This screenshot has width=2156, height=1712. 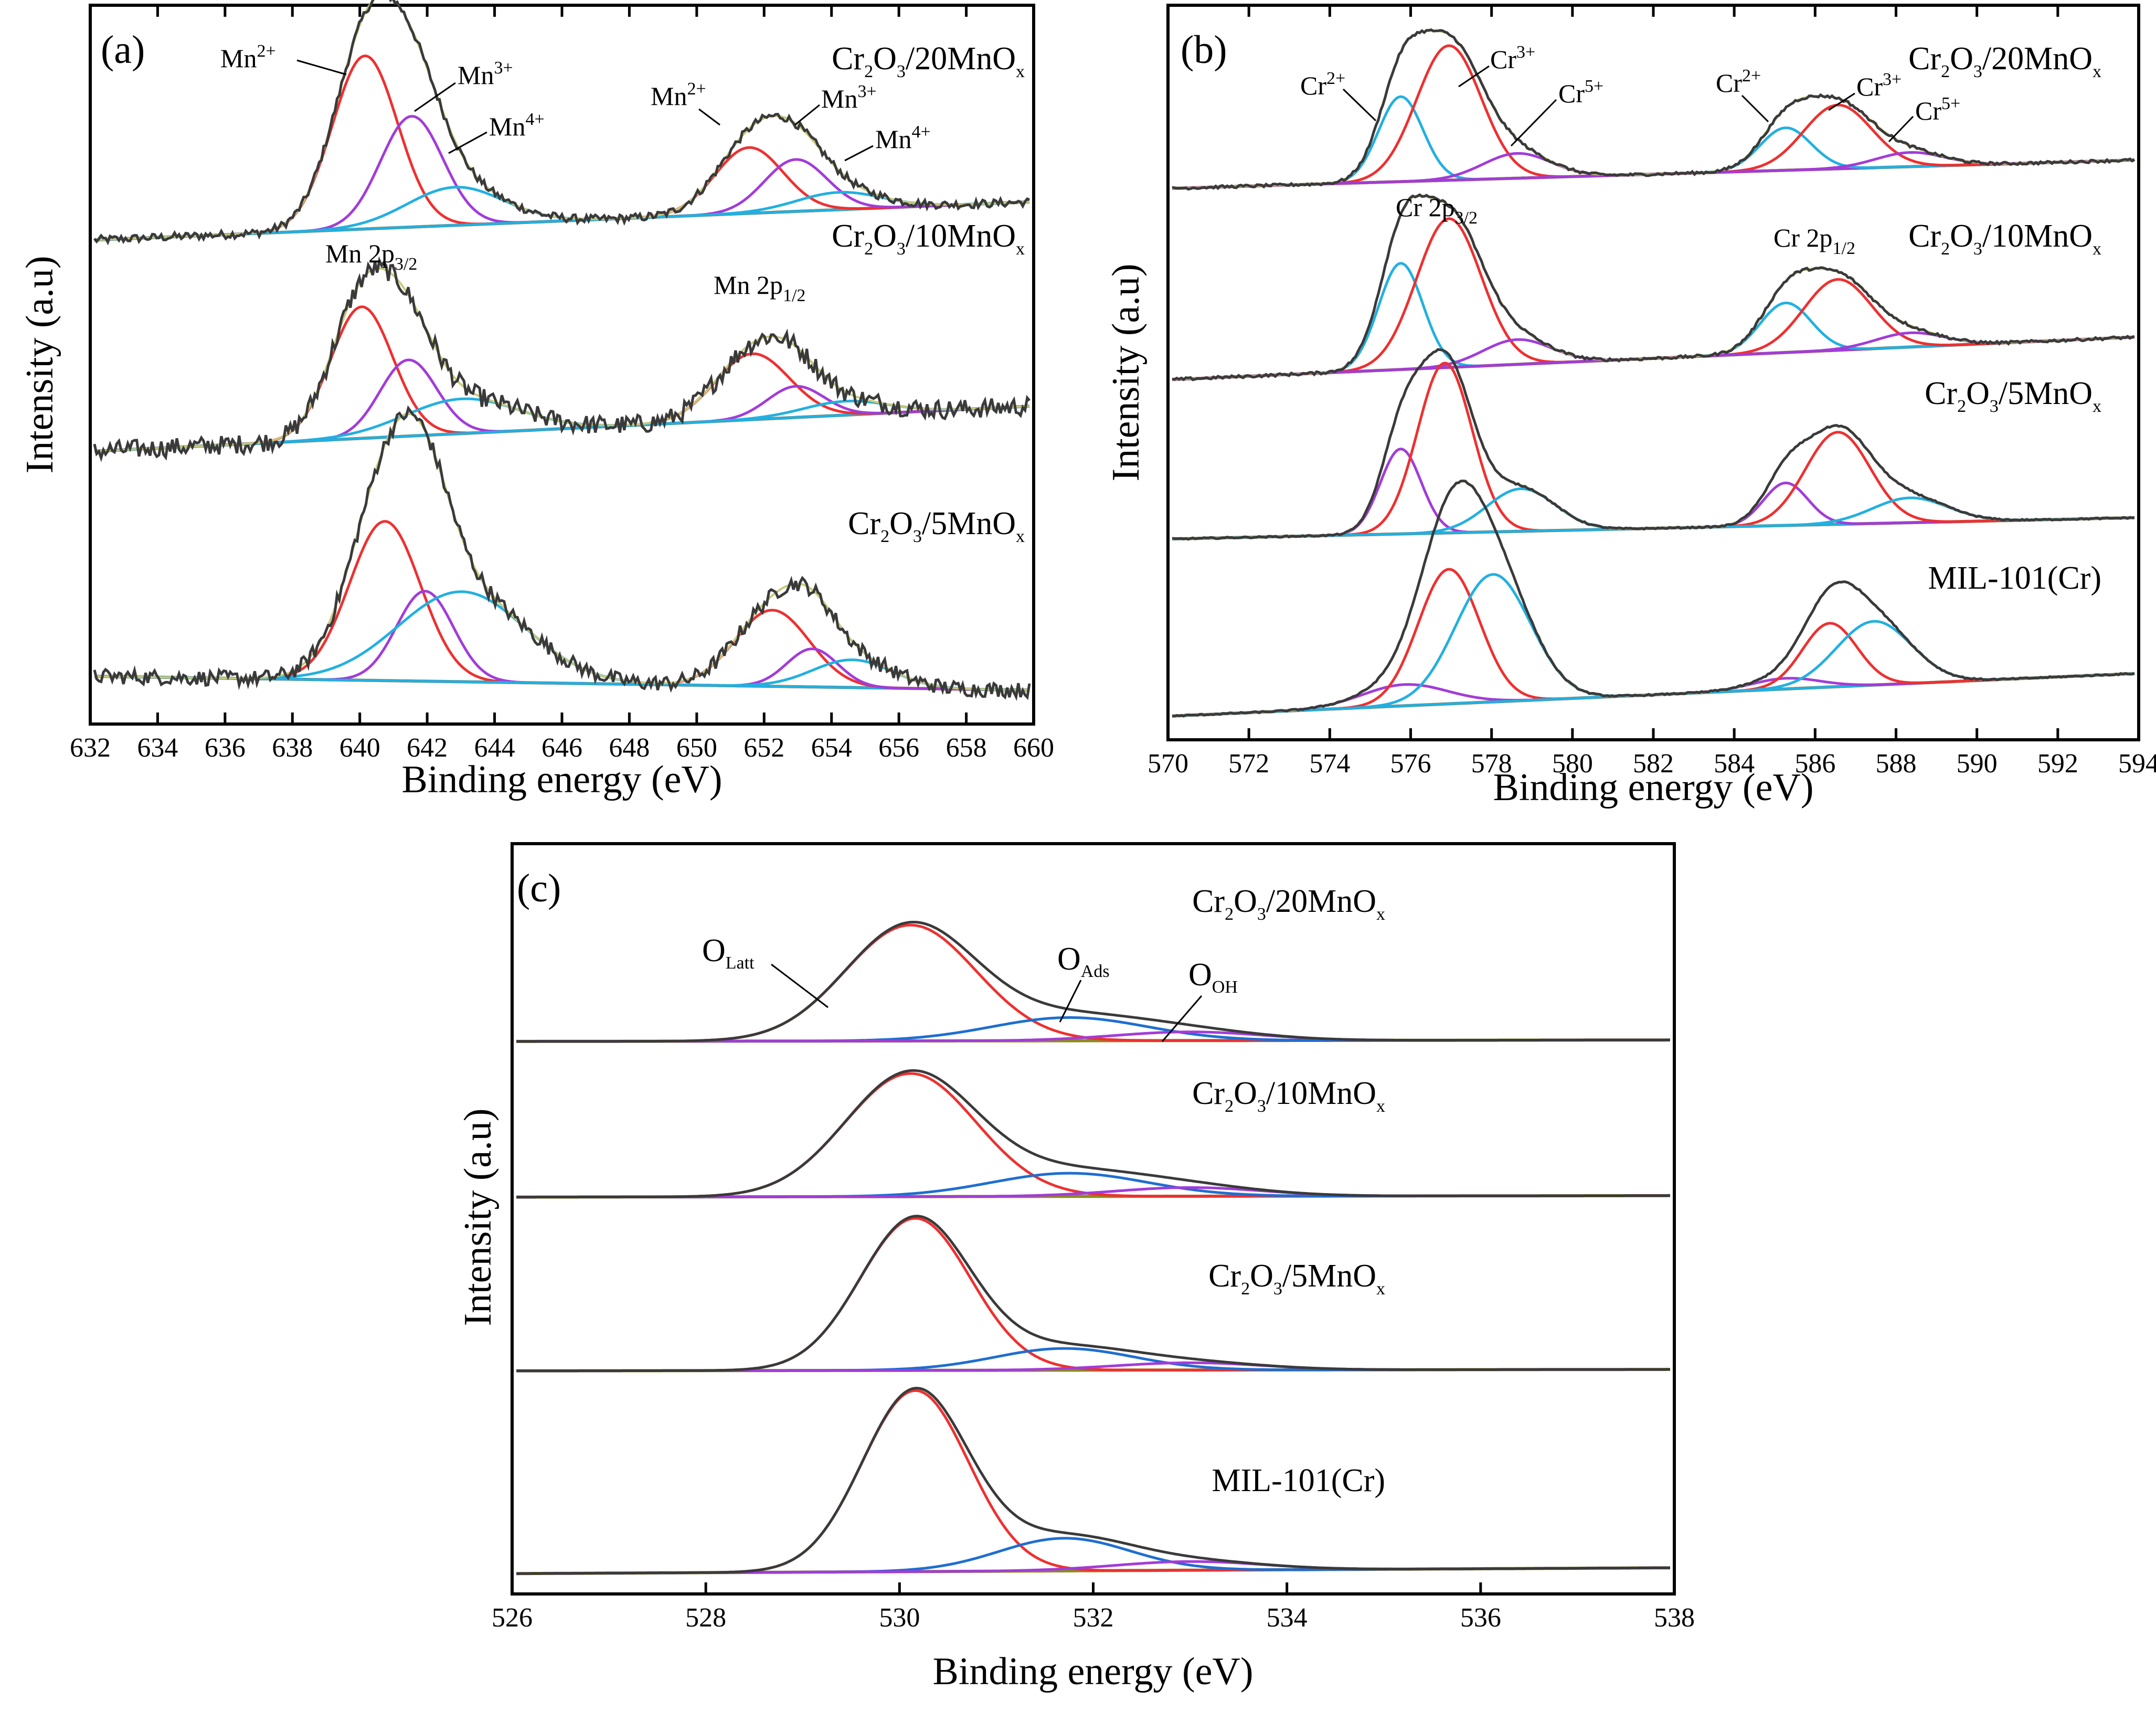 I want to click on panel-a-arrow-mn2-a, so click(x=321, y=67).